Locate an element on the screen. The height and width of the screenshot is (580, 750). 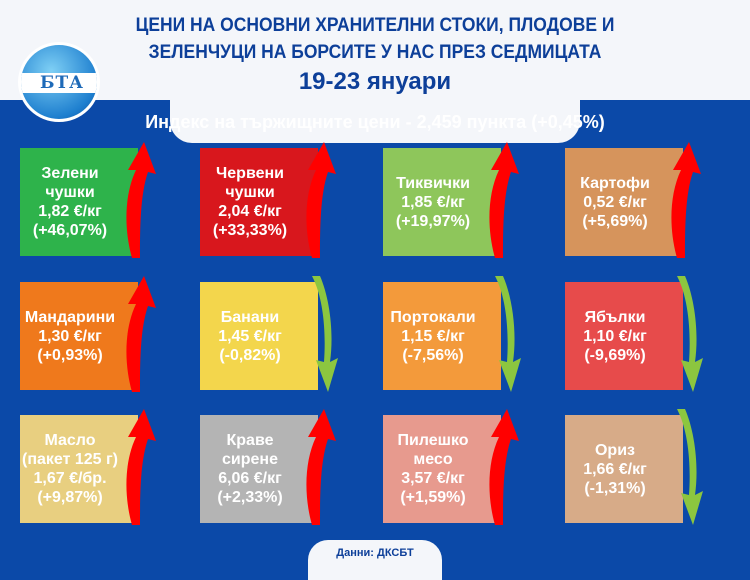
bta-logo: БТА is located at coordinates (59, 82).